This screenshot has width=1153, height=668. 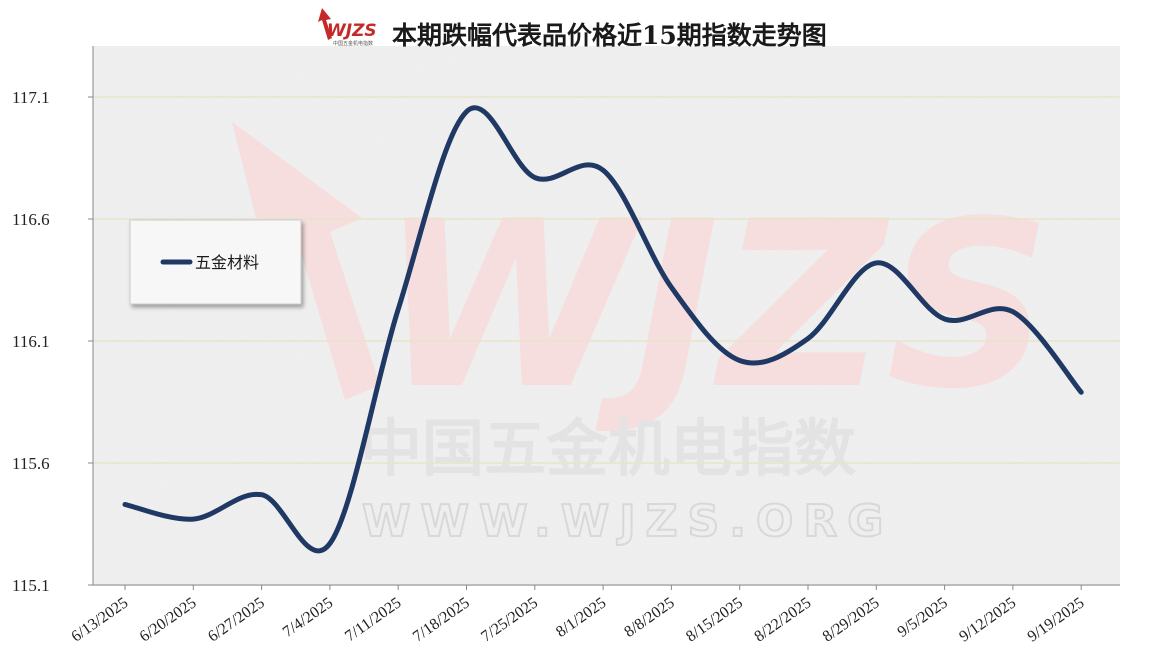 I want to click on watermark-url: WWW.WJZS.ORG, so click(x=627, y=521).